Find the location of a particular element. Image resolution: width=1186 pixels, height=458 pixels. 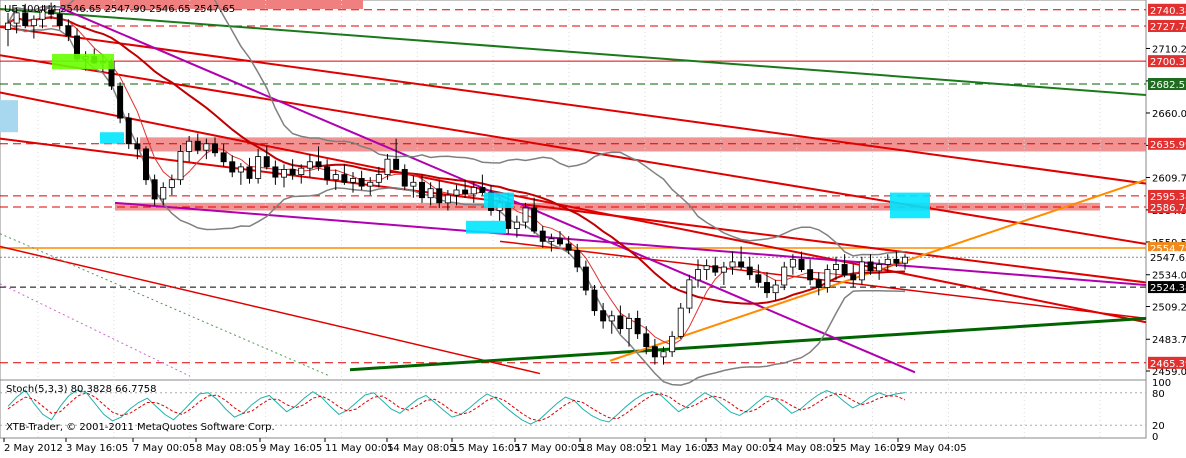

lime-box is located at coordinates (83, 61).